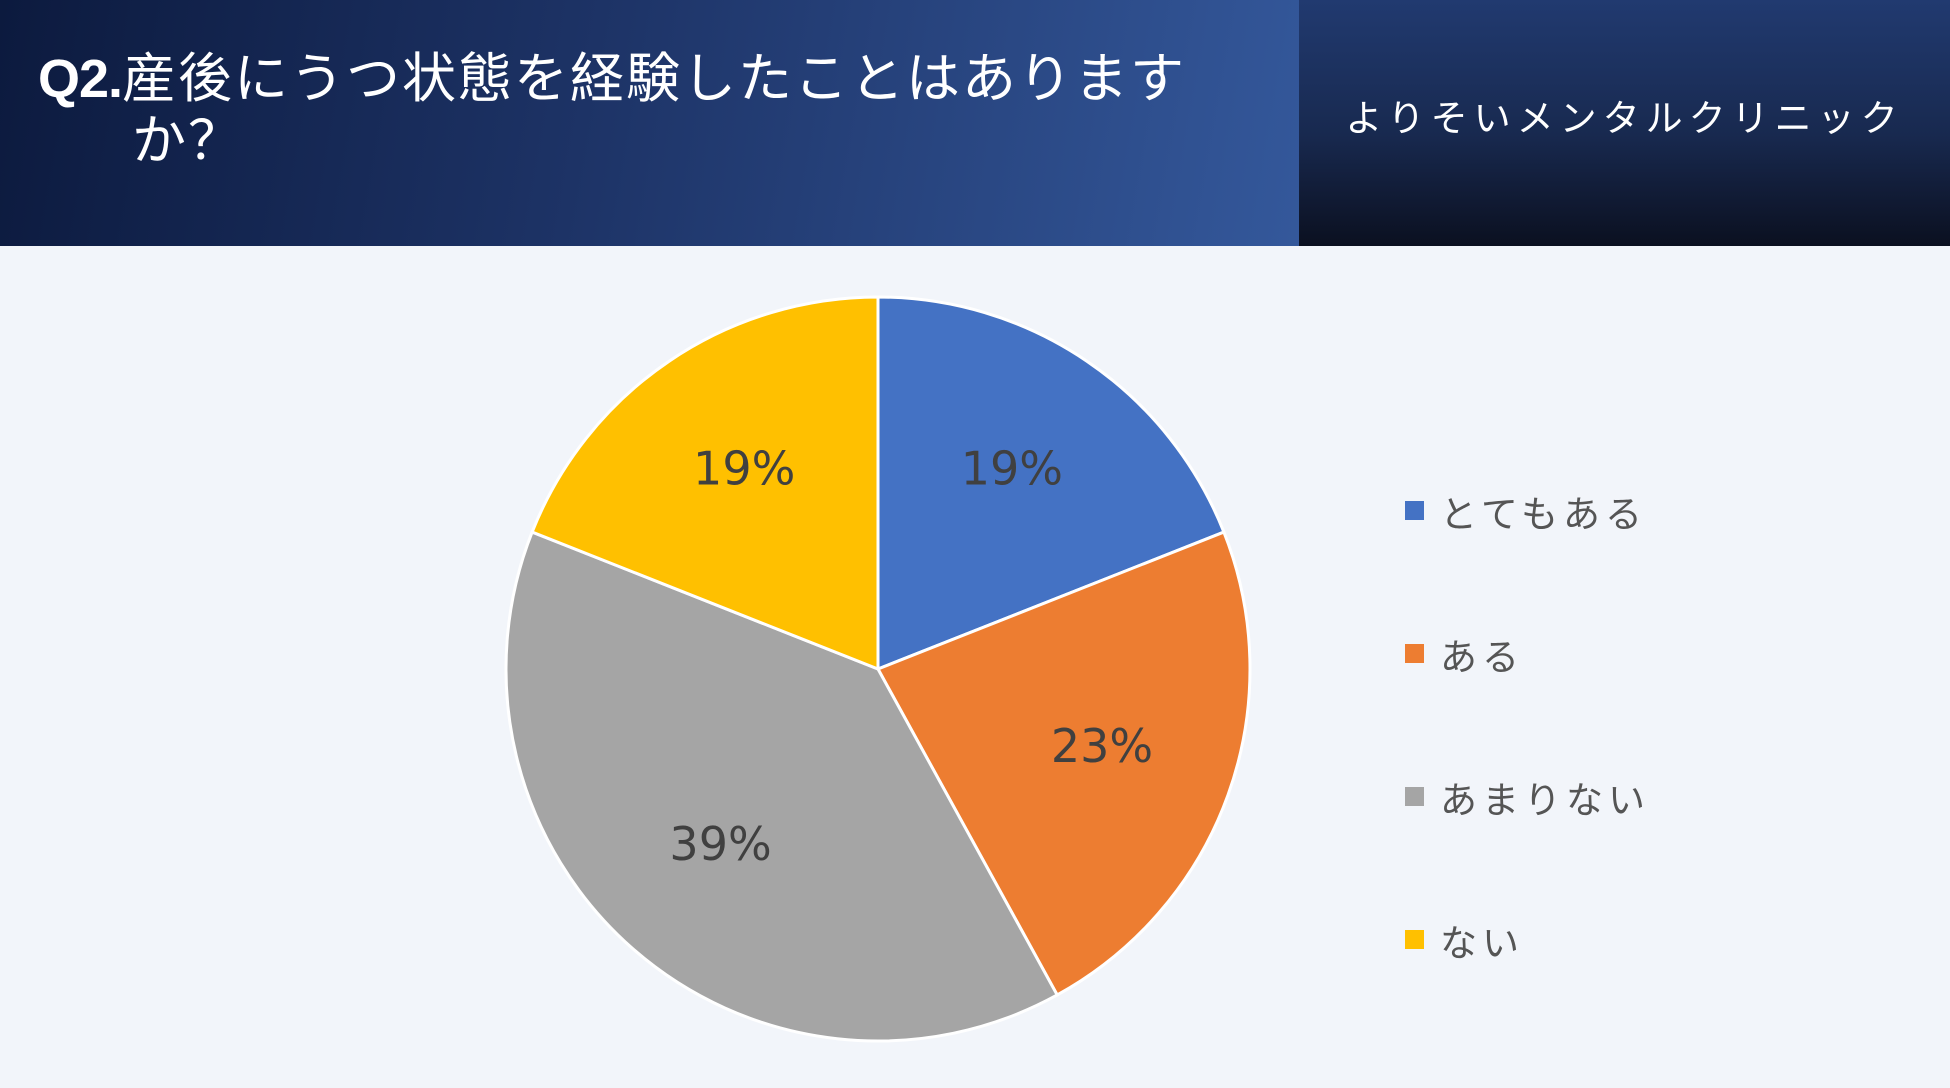 The width and height of the screenshot is (1950, 1088). What do you see at coordinates (1545, 800) in the screenshot?
I see `legend-label: あまりない` at bounding box center [1545, 800].